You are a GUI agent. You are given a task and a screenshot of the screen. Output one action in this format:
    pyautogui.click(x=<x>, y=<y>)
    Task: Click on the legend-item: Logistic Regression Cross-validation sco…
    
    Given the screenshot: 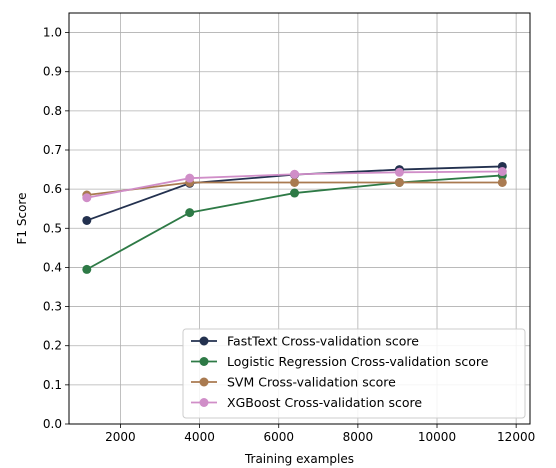 What is the action you would take?
    pyautogui.click(x=340, y=361)
    